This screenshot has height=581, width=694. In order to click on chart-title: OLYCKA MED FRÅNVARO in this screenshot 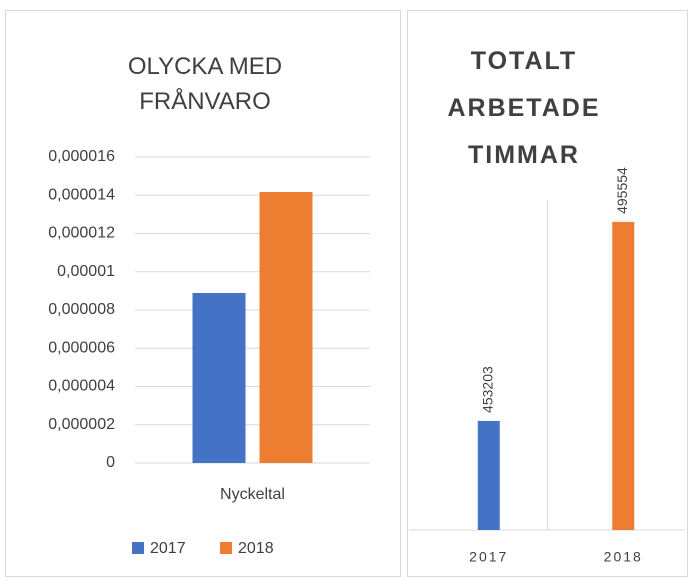, I will do `click(205, 84)`.